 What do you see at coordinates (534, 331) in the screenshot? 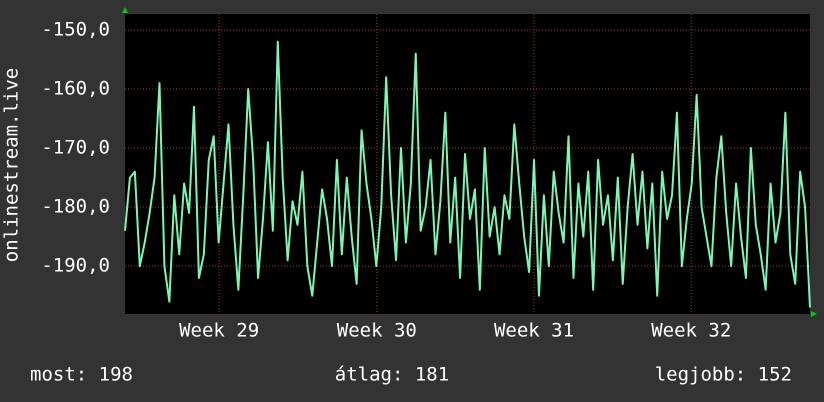
I see `x-tick-label: Week 31` at bounding box center [534, 331].